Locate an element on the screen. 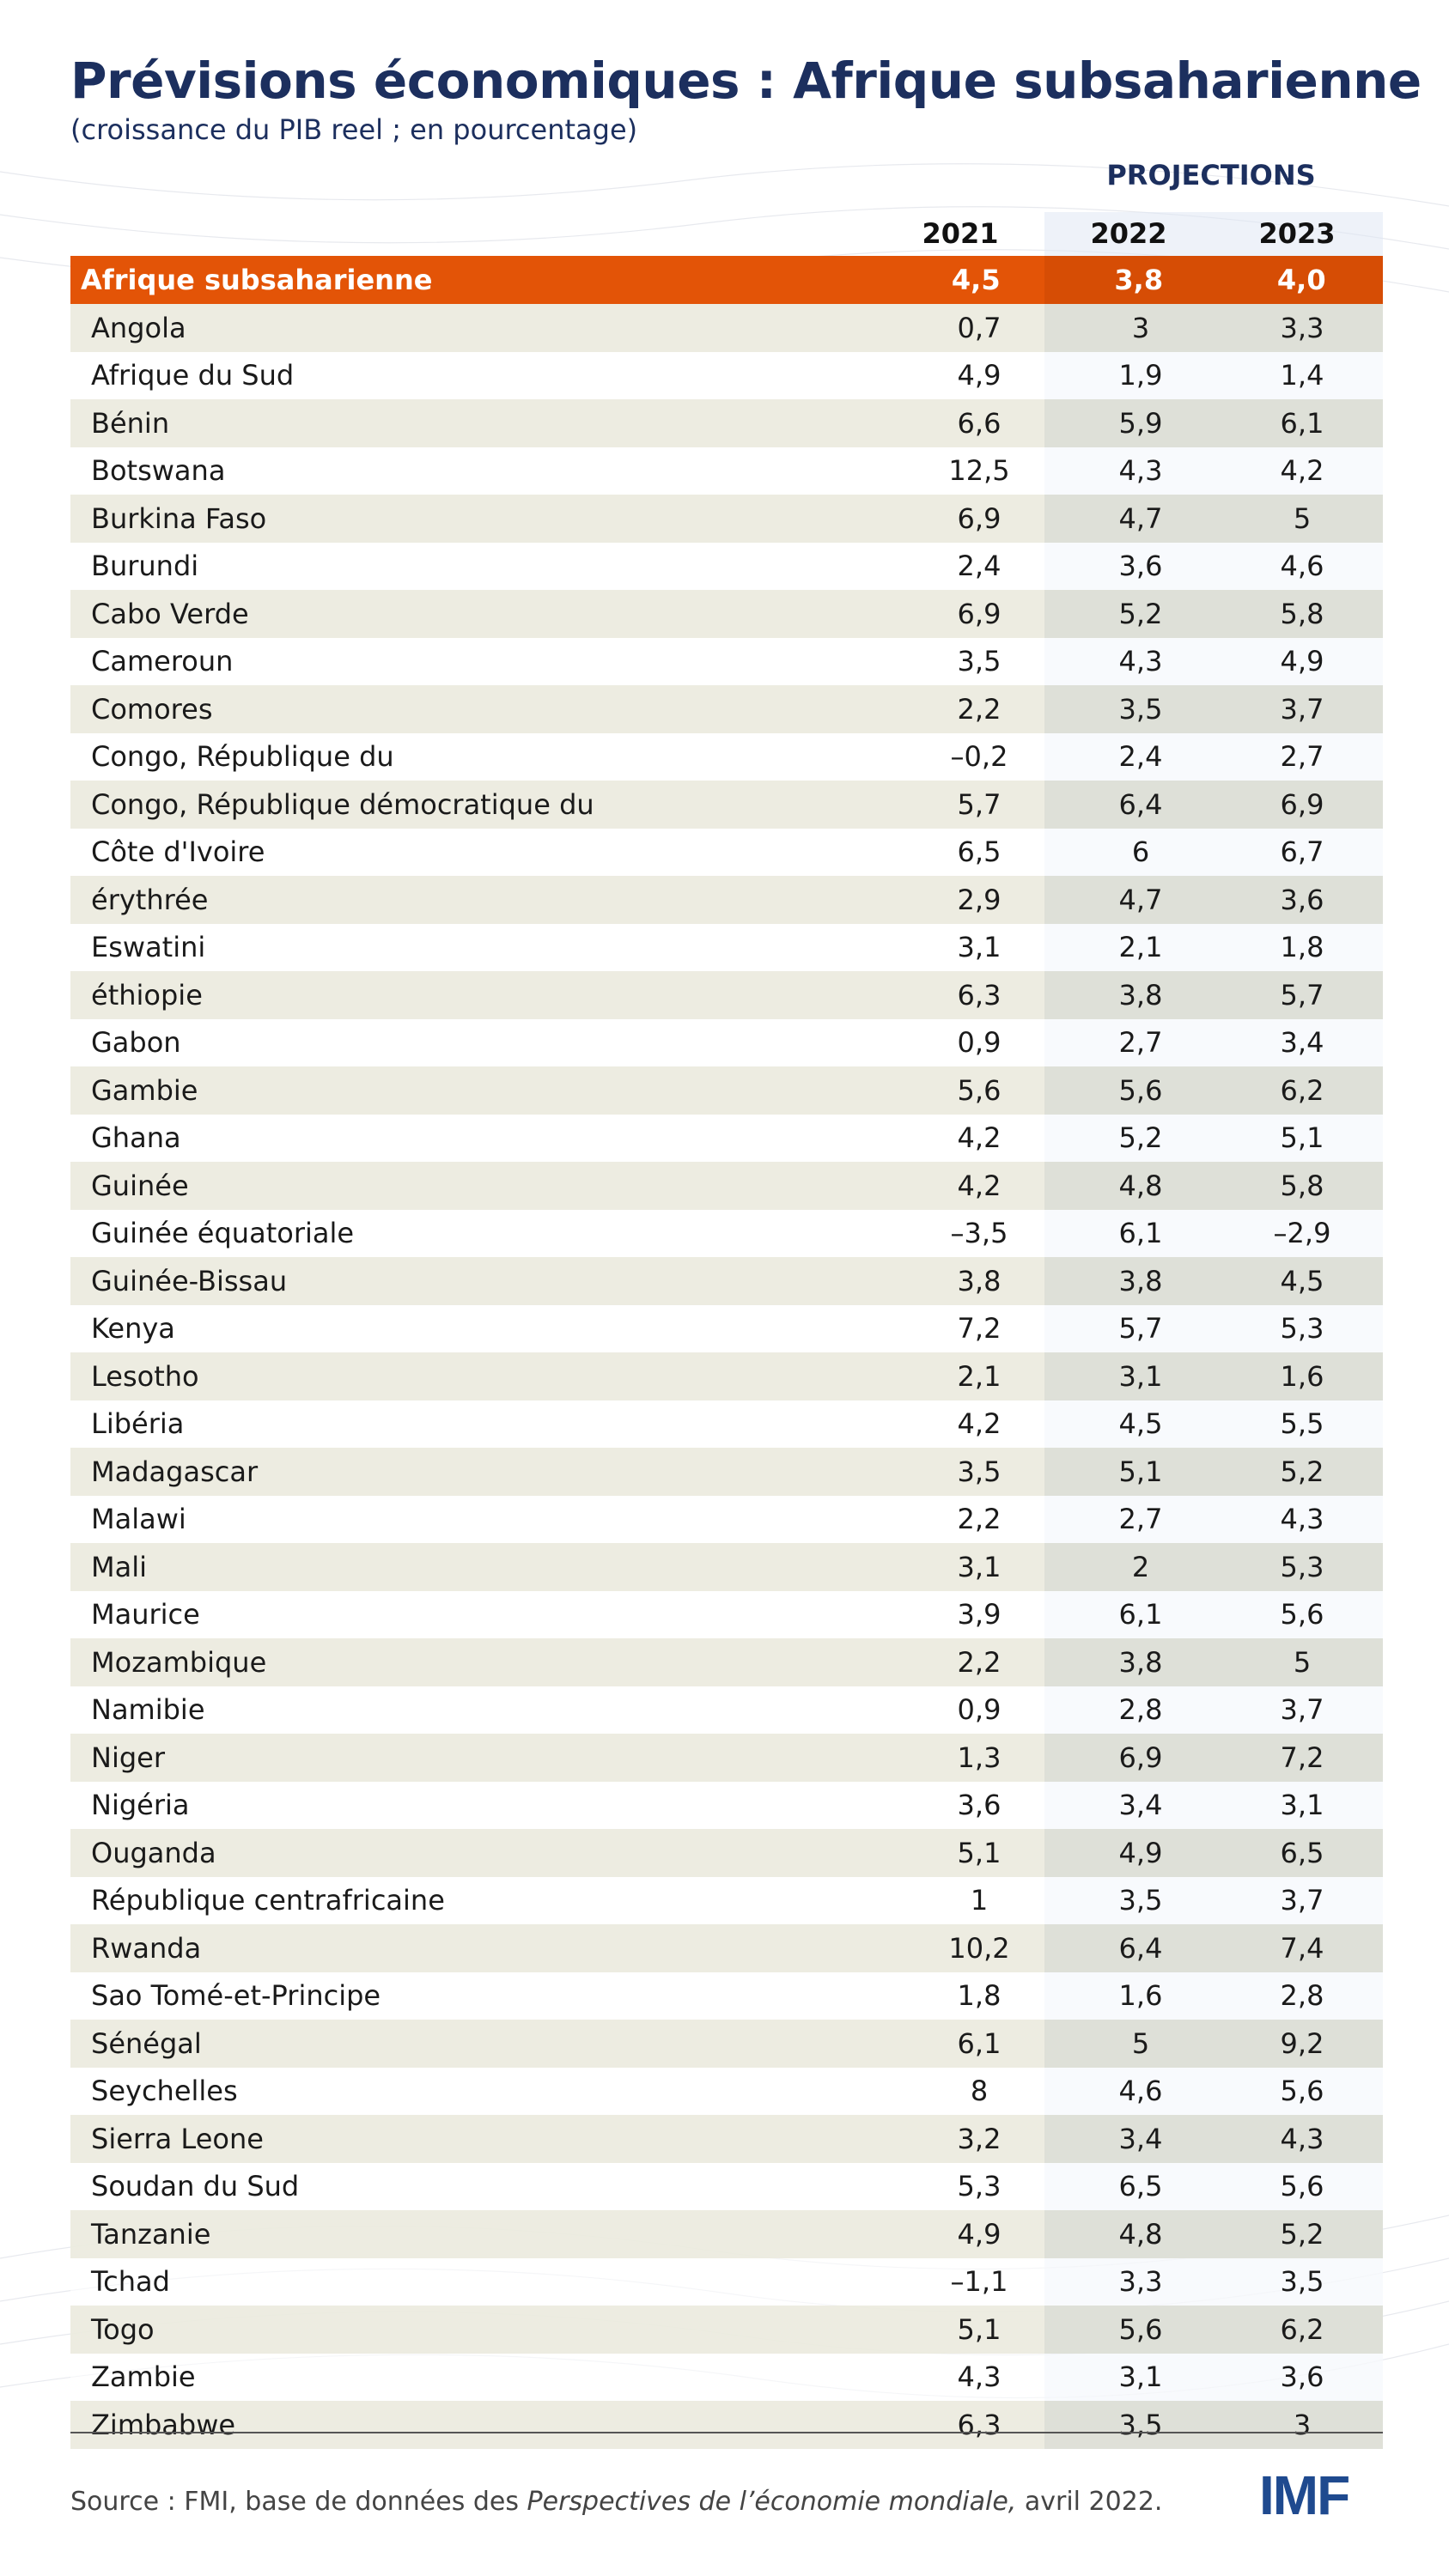  row-name: Guinée-Bissau is located at coordinates (189, 1280).